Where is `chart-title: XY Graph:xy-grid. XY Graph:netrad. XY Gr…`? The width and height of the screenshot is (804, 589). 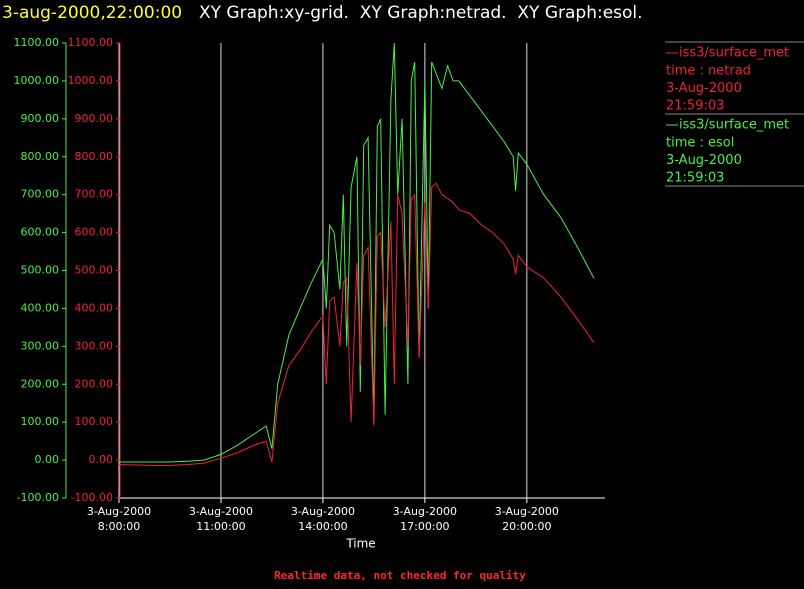
chart-title: XY Graph:xy-grid. XY Graph:netrad. XY Gr… is located at coordinates (421, 13).